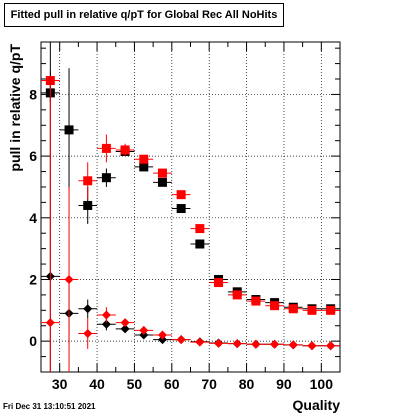  I want to click on x-tick-label: 40, so click(97, 384).